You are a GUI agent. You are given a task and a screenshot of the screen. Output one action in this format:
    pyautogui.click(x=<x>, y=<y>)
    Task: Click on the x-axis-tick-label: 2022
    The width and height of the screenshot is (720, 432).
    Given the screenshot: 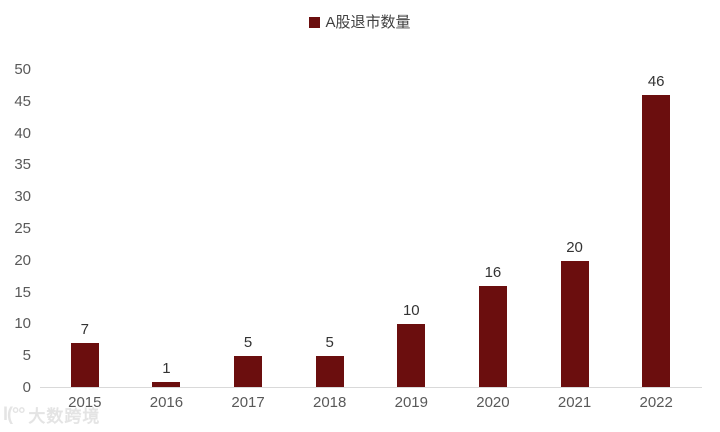 What is the action you would take?
    pyautogui.click(x=656, y=402)
    